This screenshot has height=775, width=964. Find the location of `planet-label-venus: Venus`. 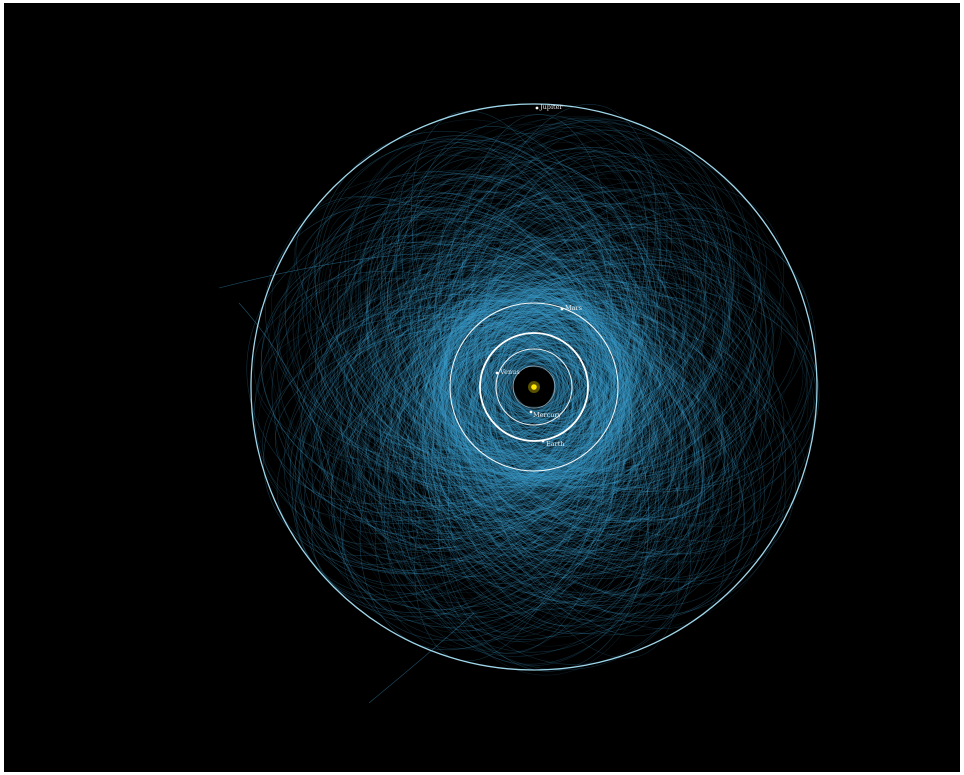

planet-label-venus: Venus is located at coordinates (509, 372).